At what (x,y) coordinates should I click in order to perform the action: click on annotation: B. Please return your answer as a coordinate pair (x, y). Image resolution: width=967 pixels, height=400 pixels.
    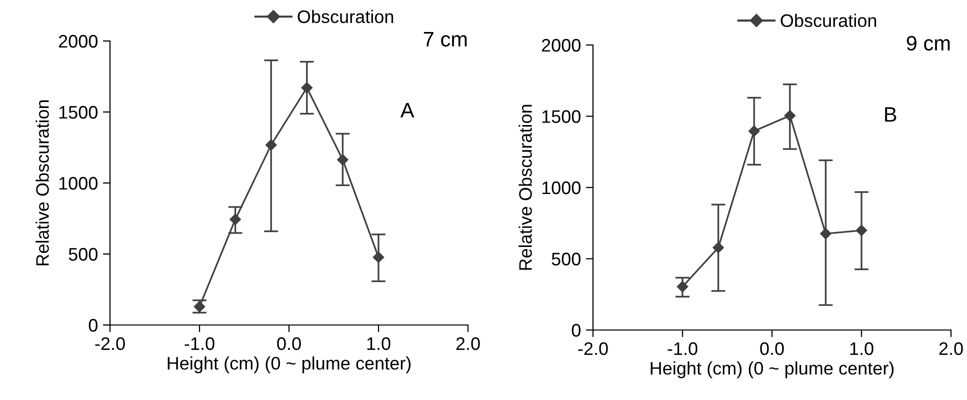
    Looking at the image, I should click on (890, 114).